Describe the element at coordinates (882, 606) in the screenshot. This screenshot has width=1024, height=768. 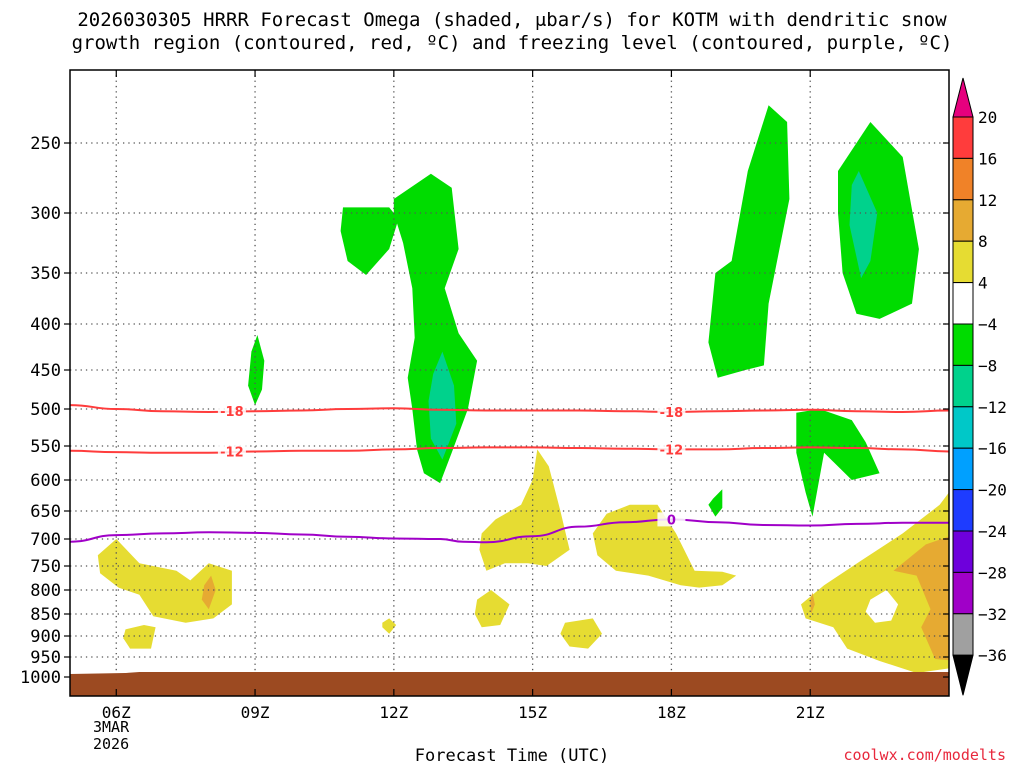
I see `omega-region-22z-hole` at that location.